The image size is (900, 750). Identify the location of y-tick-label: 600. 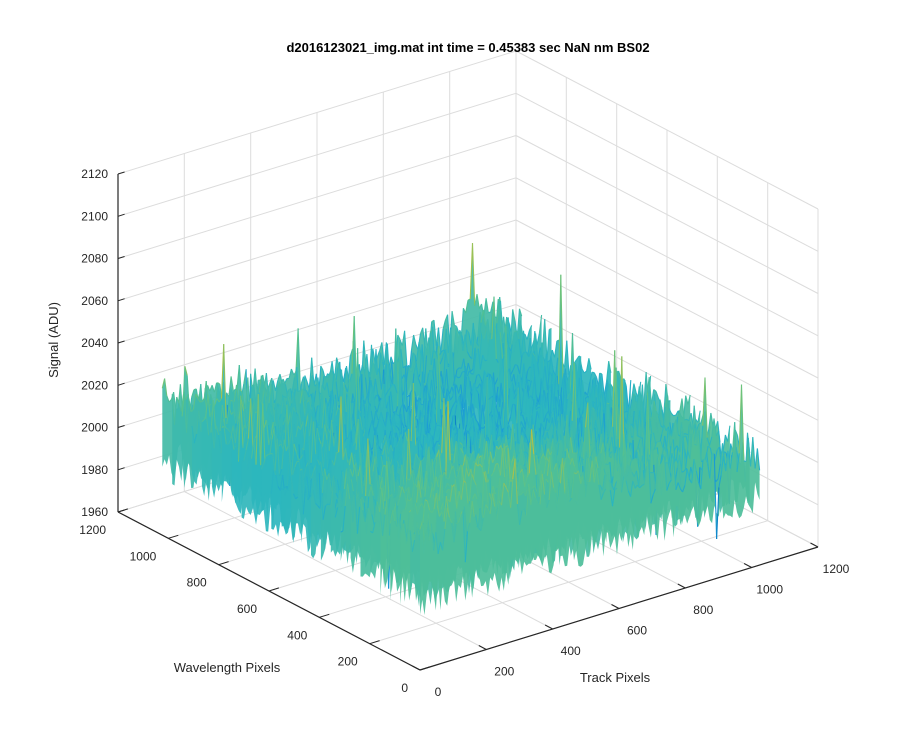
(247, 609).